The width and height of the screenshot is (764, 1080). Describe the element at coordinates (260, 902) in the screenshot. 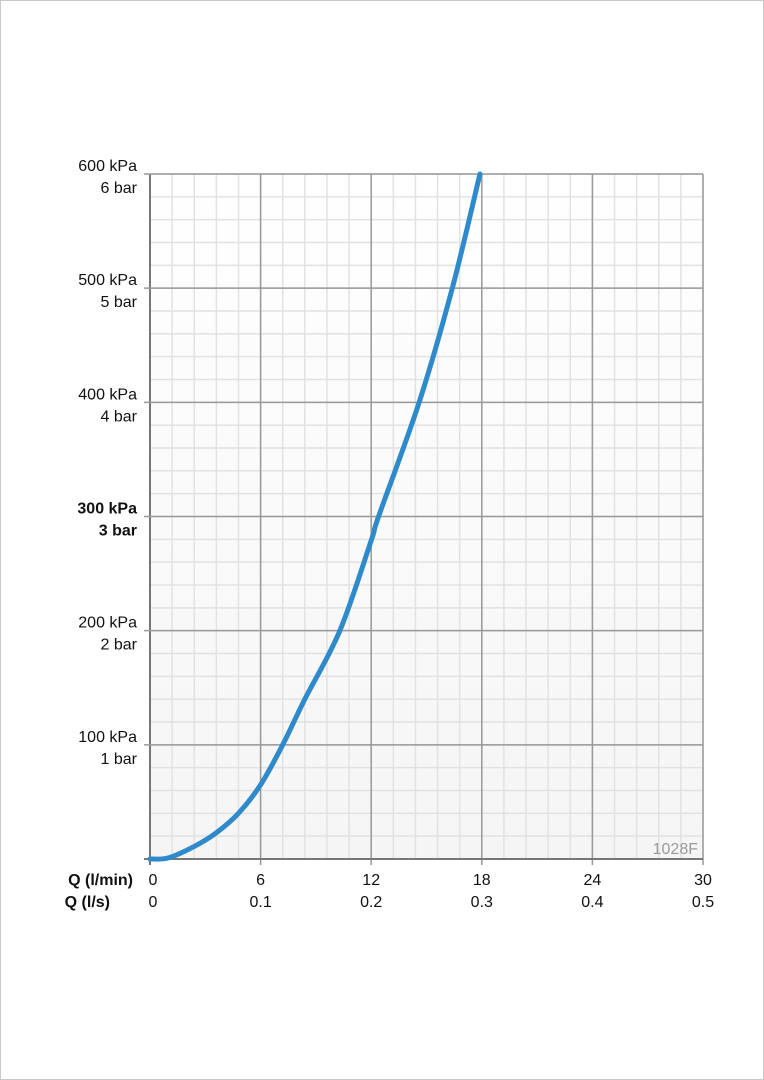

I see `x-tick-label-ls: 0.1` at that location.